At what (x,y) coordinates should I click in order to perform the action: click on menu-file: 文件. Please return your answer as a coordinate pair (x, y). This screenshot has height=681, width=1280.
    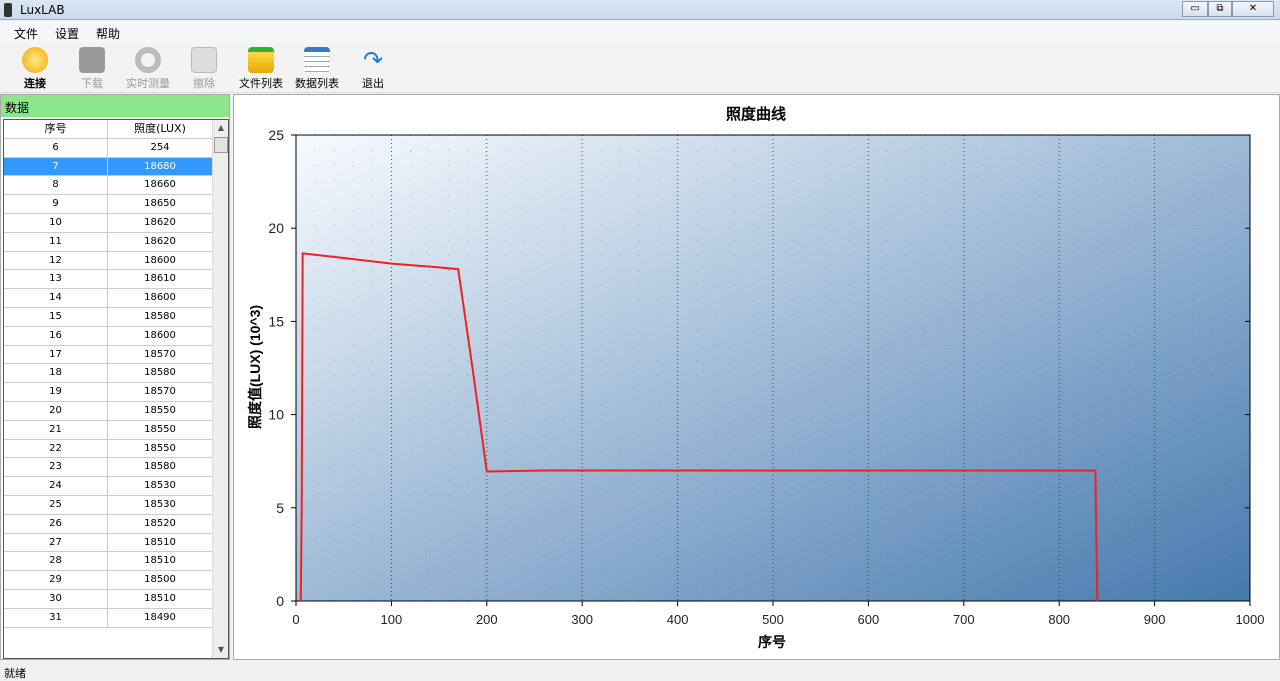
    Looking at the image, I should click on (26, 34).